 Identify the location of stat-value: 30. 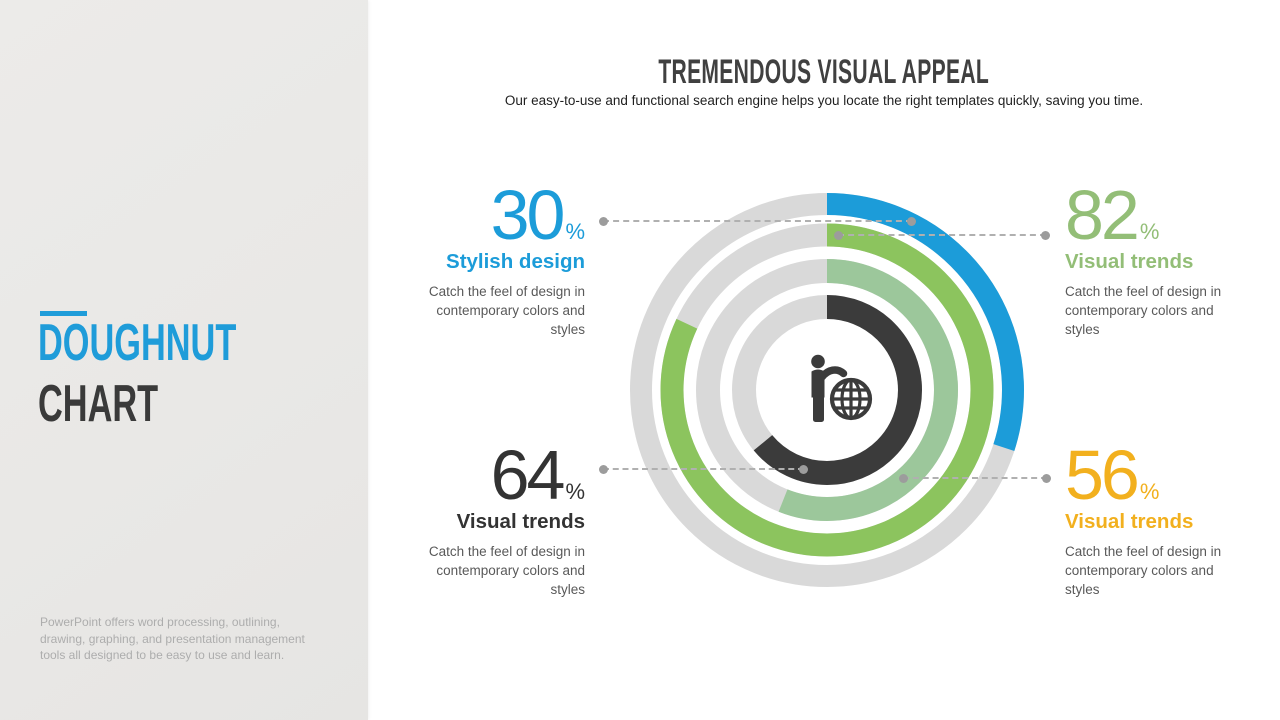
(528, 215).